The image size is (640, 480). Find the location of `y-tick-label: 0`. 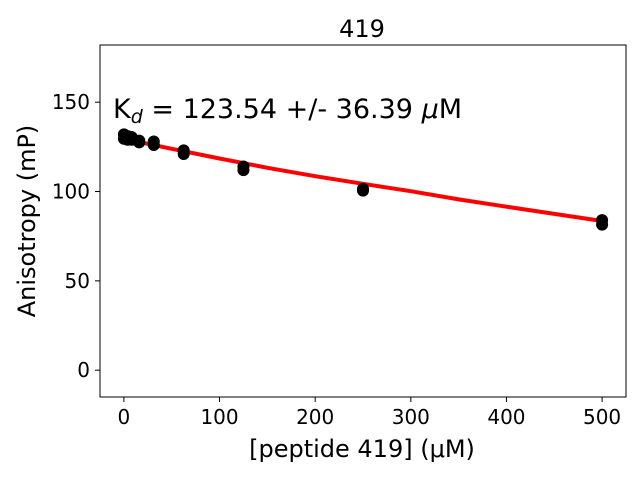

y-tick-label: 0 is located at coordinates (83, 370).